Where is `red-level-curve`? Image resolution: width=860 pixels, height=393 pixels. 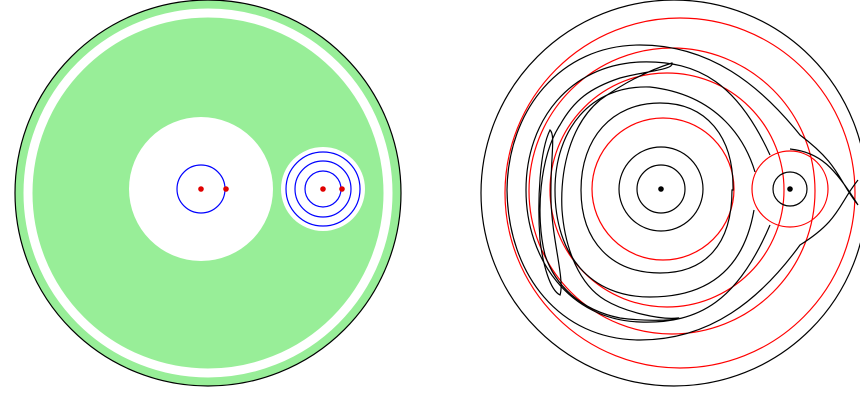
red-level-curve is located at coordinates (663, 189).